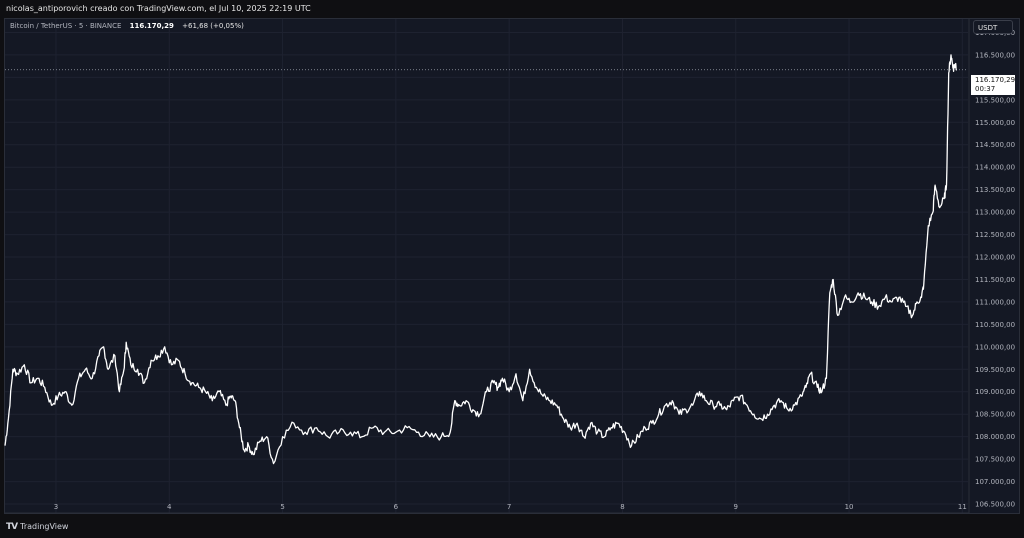 The width and height of the screenshot is (1024, 538). Describe the element at coordinates (509, 507) in the screenshot. I see `x-tick-label: 7` at that location.